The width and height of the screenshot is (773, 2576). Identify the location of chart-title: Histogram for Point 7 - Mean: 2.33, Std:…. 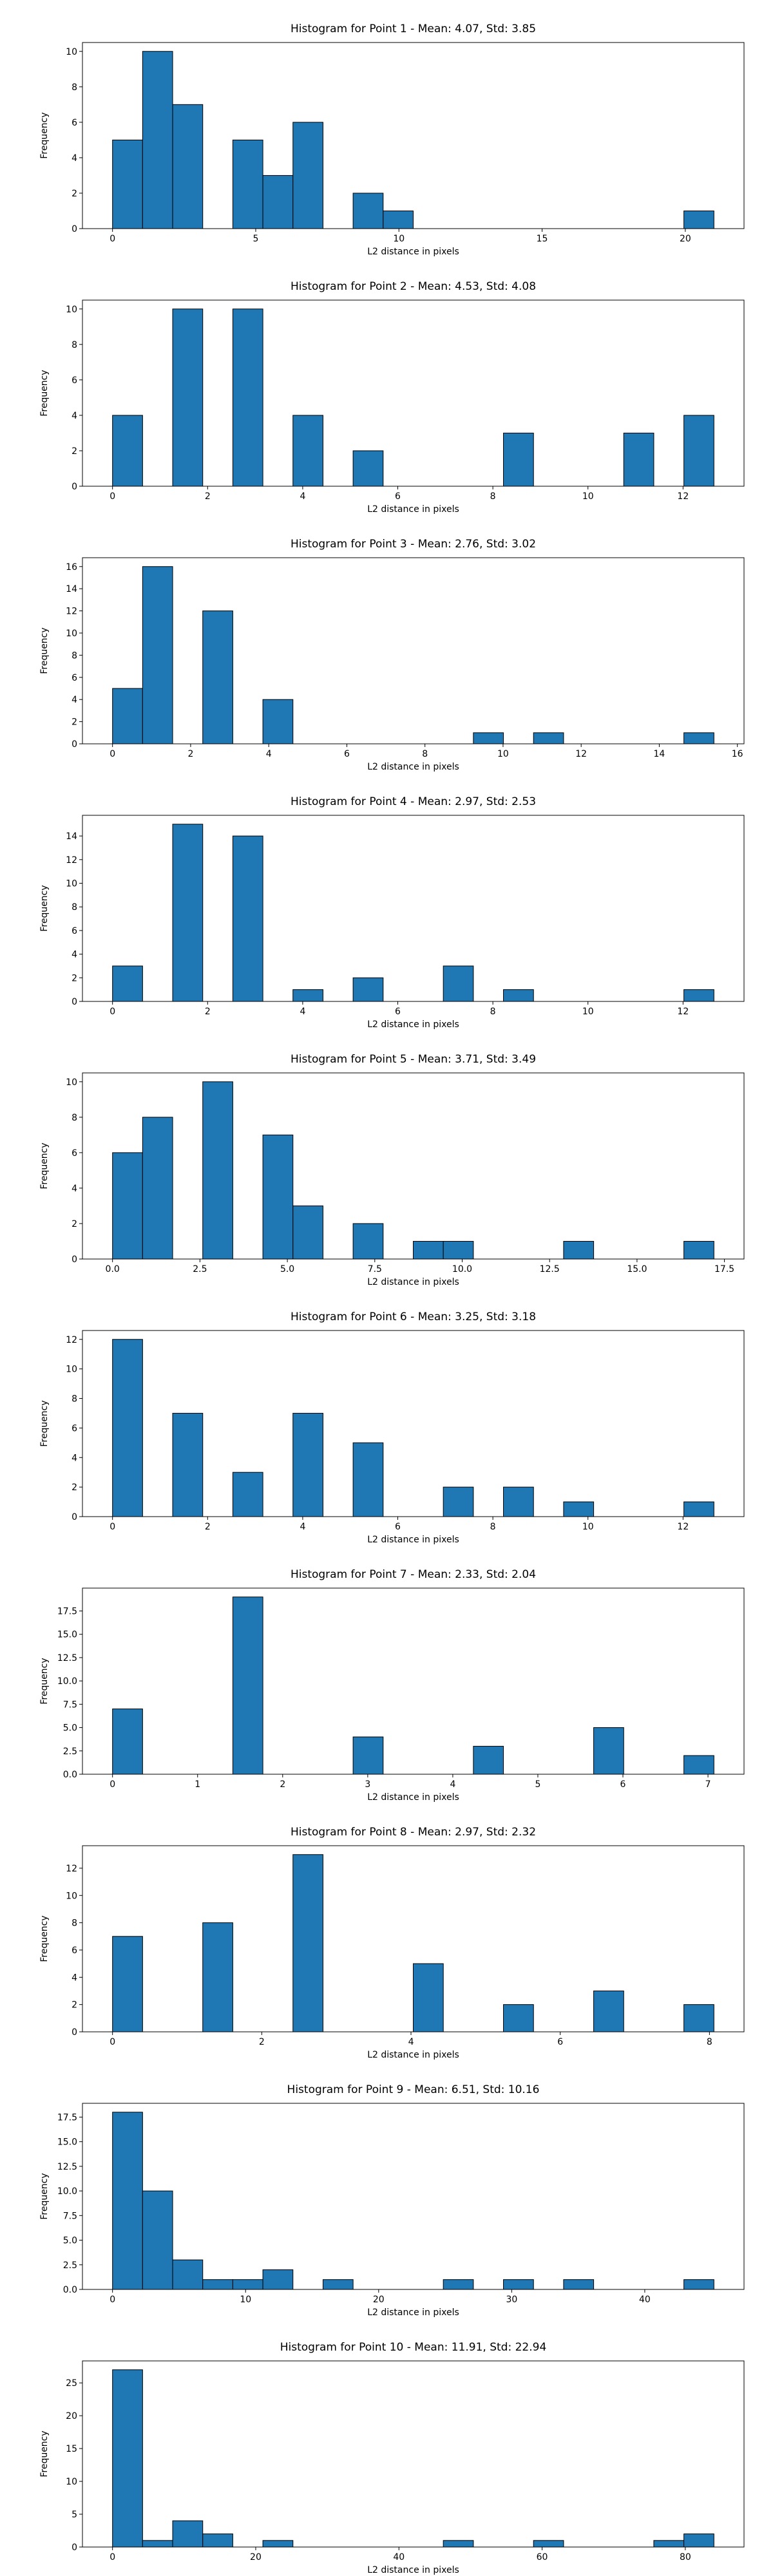
(414, 1574).